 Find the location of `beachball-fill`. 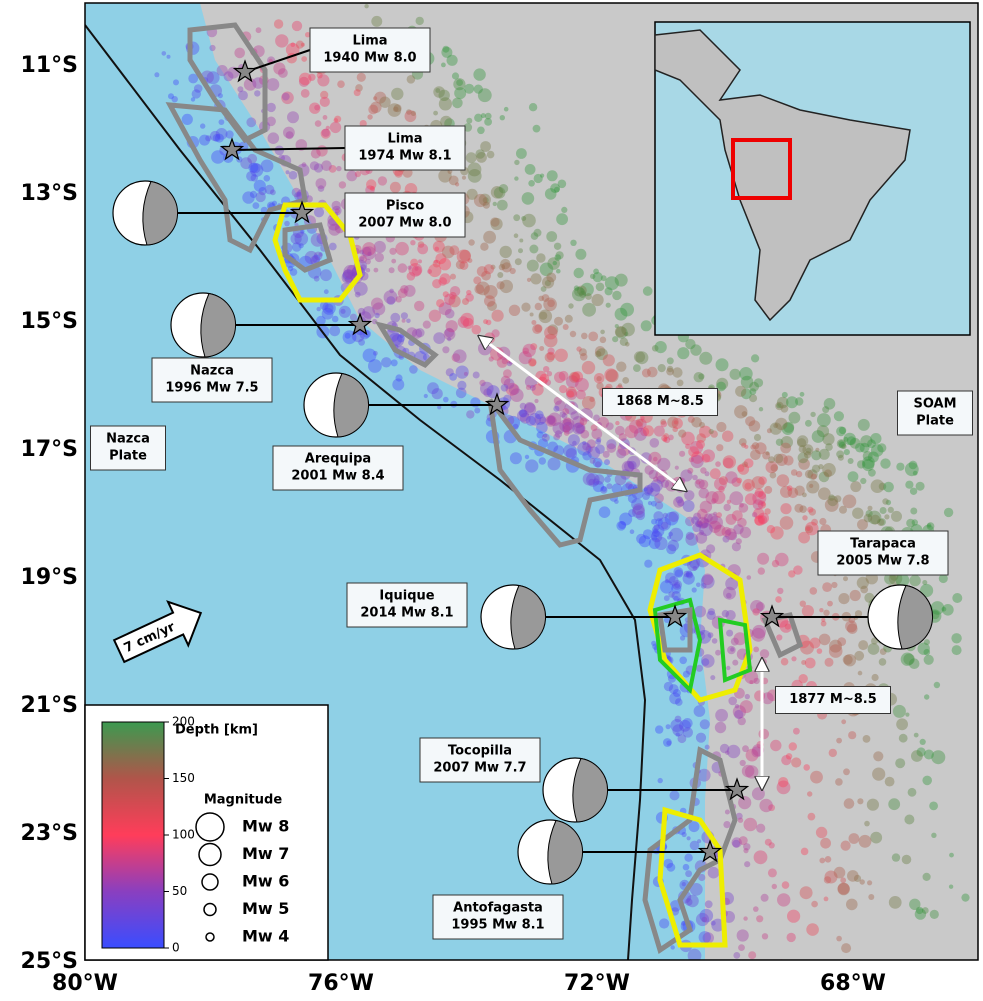

beachball-fill is located at coordinates (590, 790).